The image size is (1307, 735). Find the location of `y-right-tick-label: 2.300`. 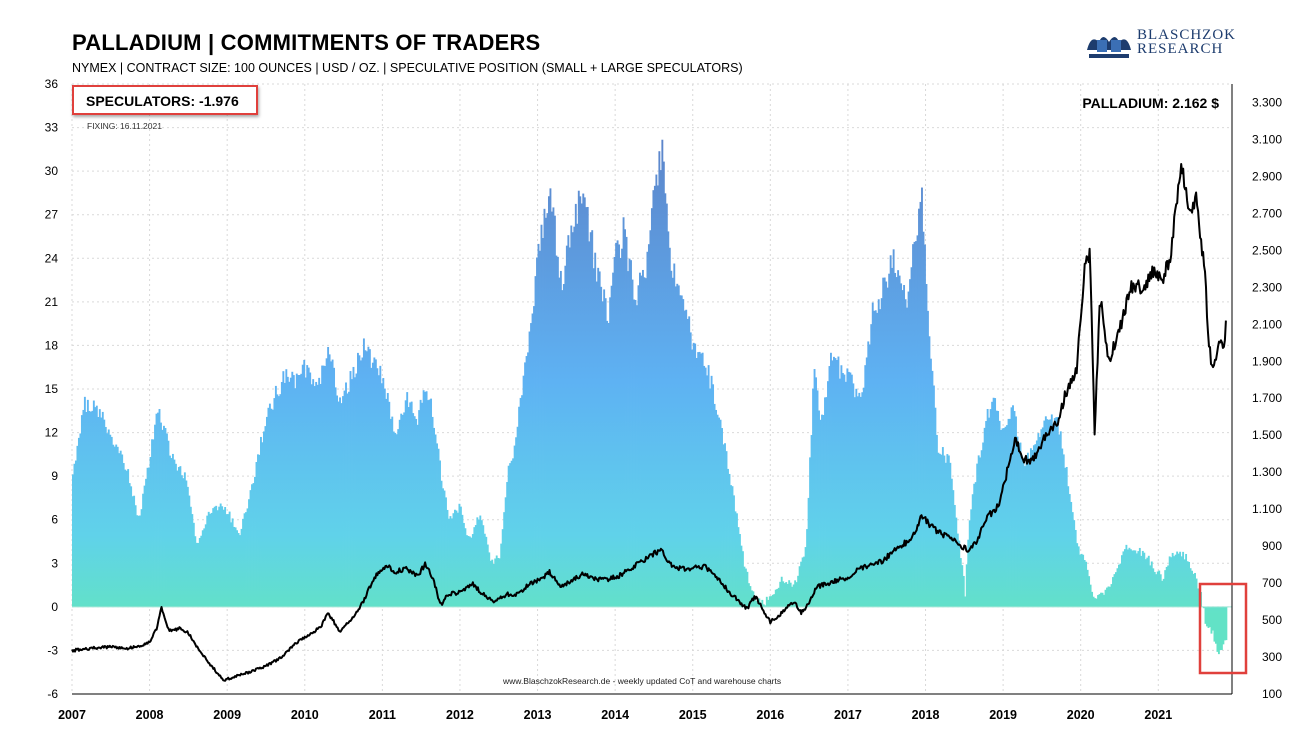

y-right-tick-label: 2.300 is located at coordinates (1267, 287).